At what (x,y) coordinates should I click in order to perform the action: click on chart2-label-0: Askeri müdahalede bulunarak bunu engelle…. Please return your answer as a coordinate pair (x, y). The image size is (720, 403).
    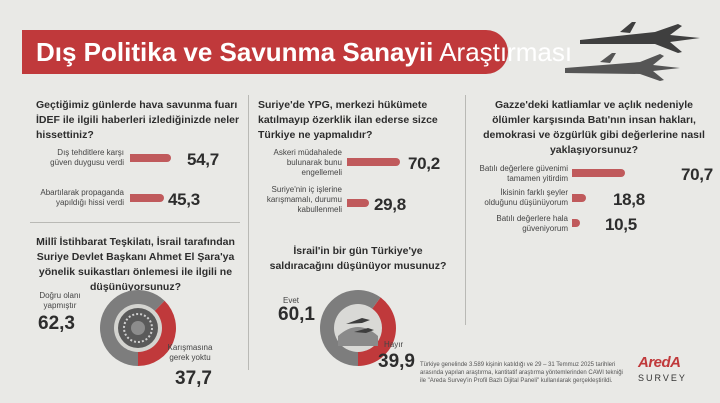
    Looking at the image, I should click on (307, 162).